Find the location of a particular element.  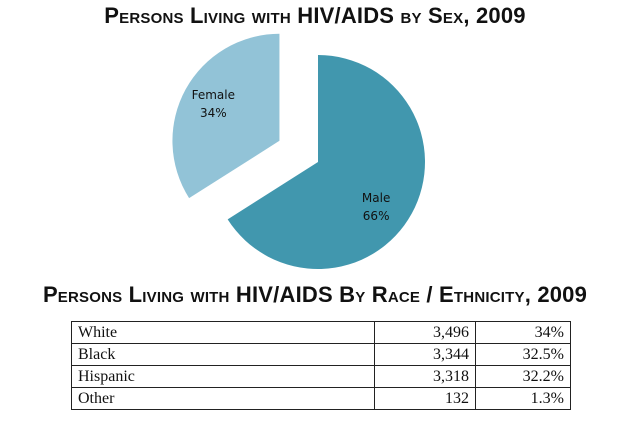

table-row: Black 3,344 32.5% is located at coordinates (321, 354).